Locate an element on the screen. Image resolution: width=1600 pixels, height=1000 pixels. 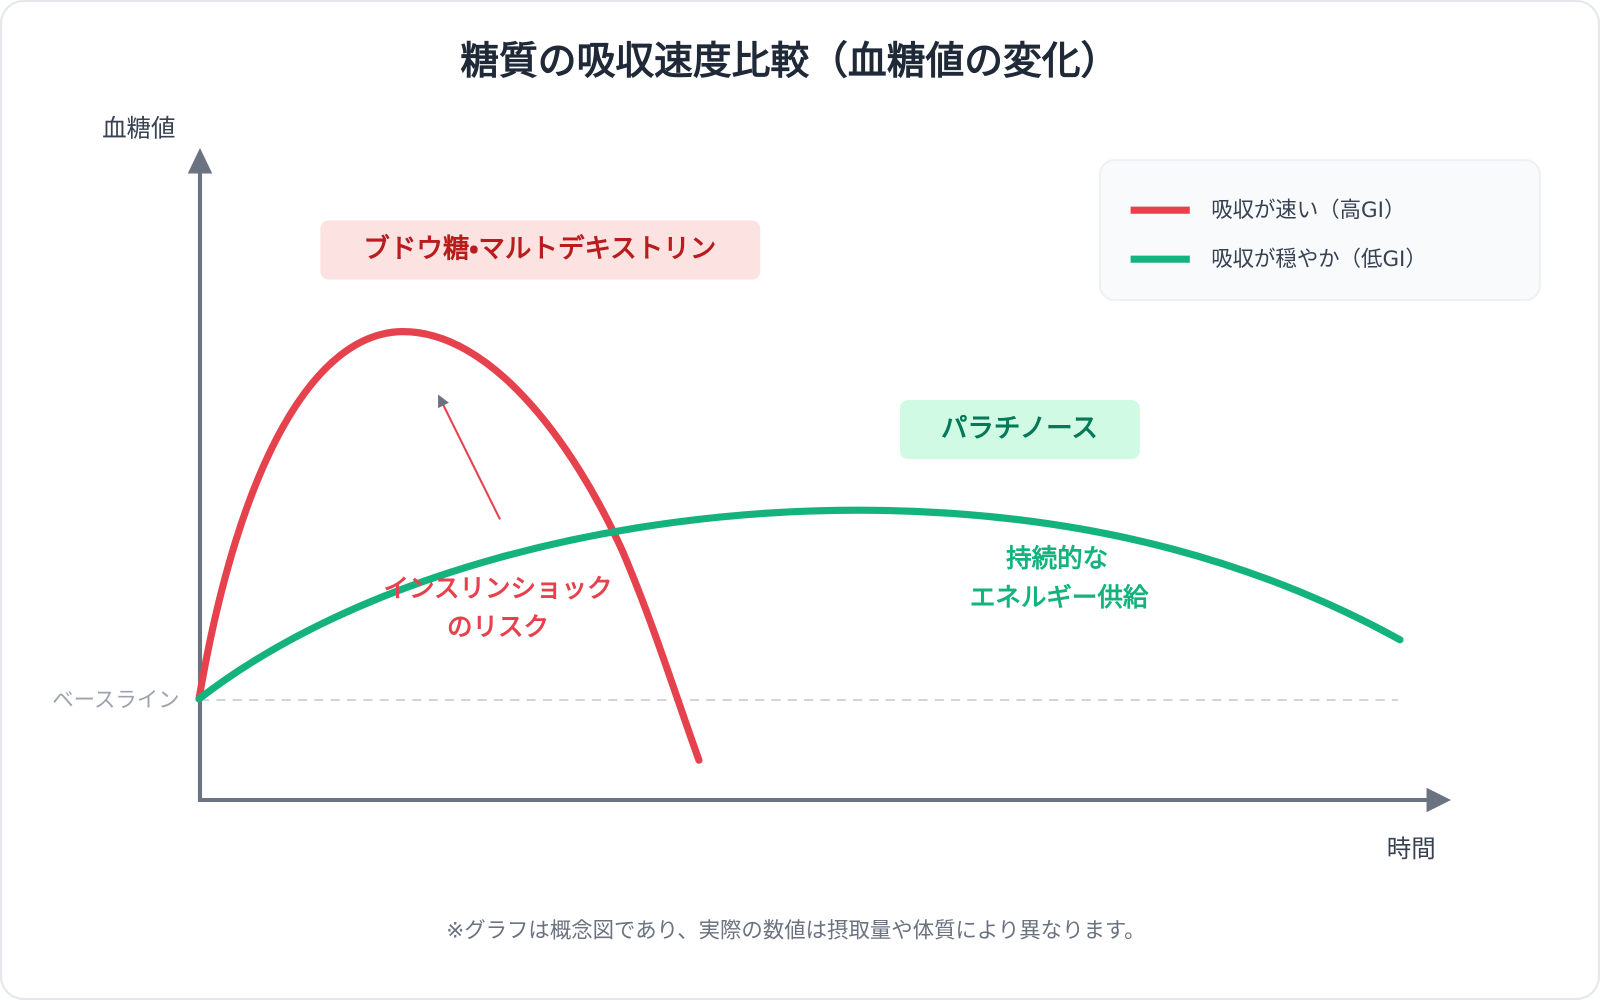
legend is located at coordinates (1319, 230).